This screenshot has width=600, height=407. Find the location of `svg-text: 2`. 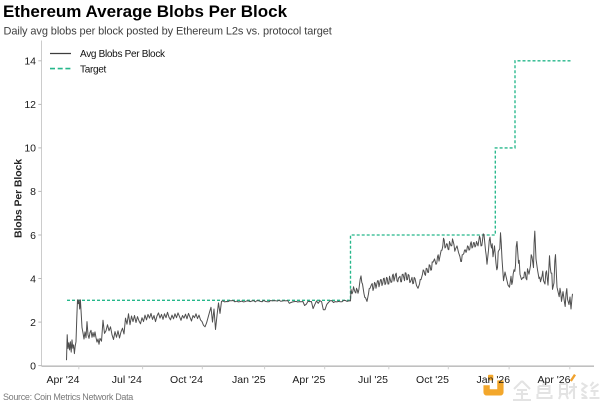

svg-text: 2 is located at coordinates (33, 323).